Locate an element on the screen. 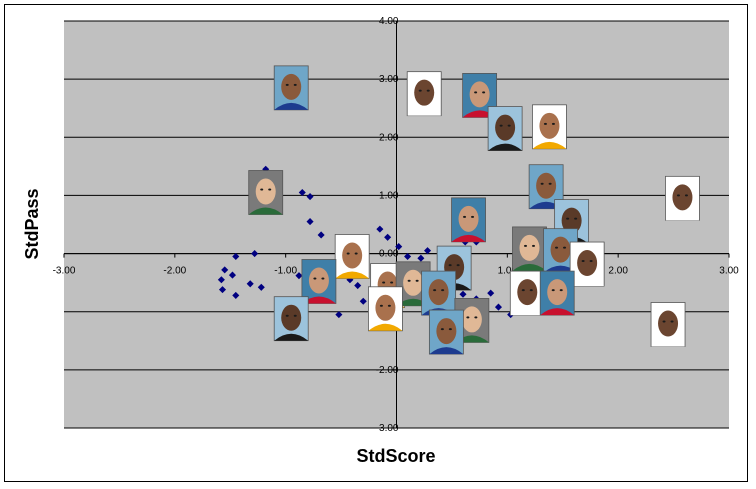 The height and width of the screenshot is (489, 756). y-tick-label-6: 3.00 is located at coordinates (389, 79).